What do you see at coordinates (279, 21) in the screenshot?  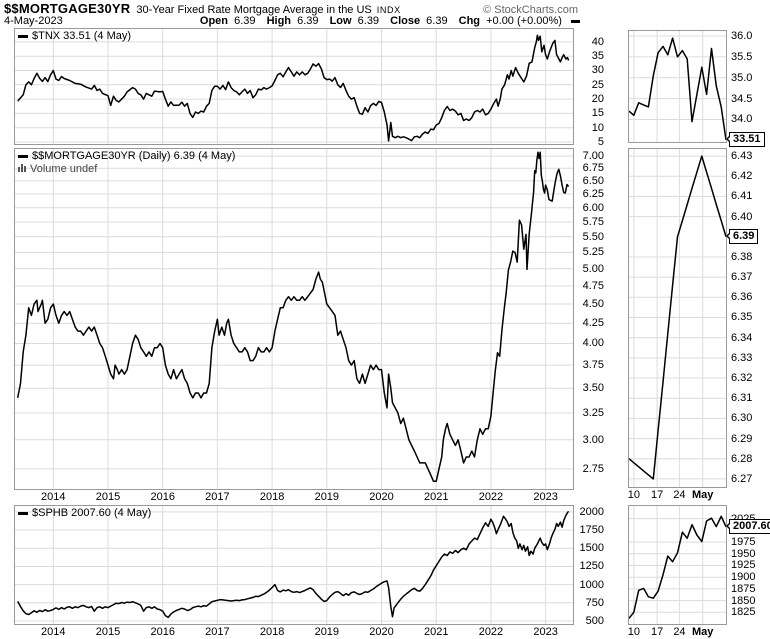 I see `high-label: High` at bounding box center [279, 21].